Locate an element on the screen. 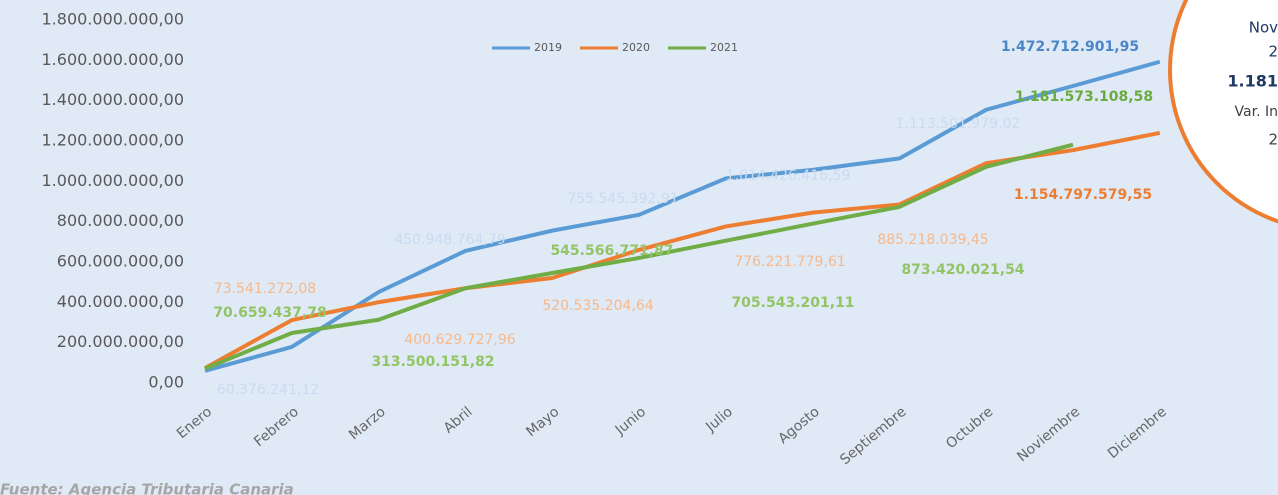 The image size is (1278, 495). x-tick-label: Septiembre is located at coordinates (873, 436).